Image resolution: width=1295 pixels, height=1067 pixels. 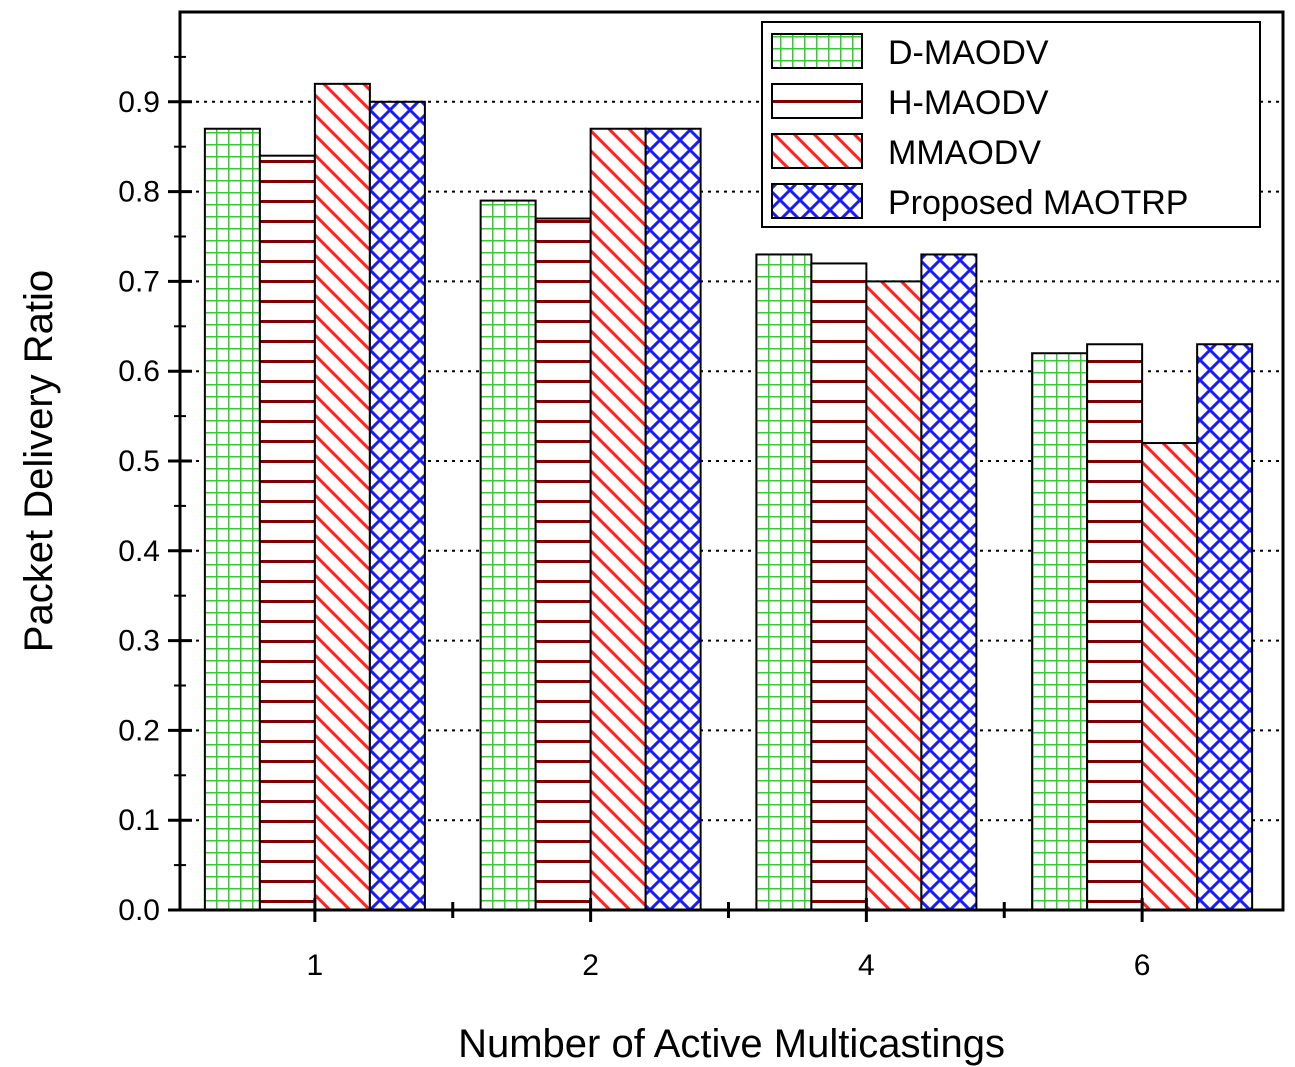 I want to click on y-tick-label: 0.4, so click(x=139, y=551).